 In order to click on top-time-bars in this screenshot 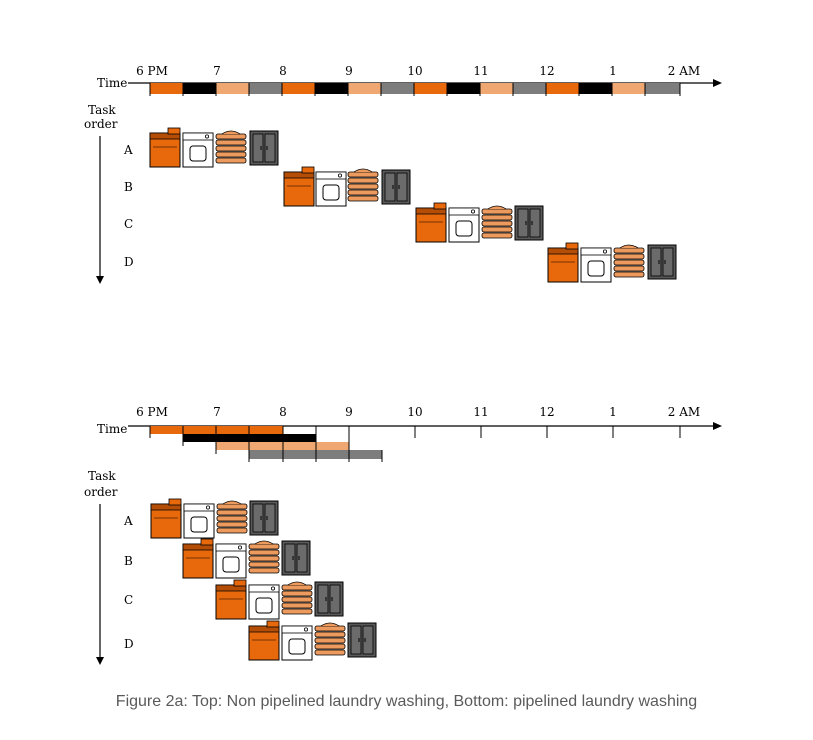, I will do `click(415, 88)`.